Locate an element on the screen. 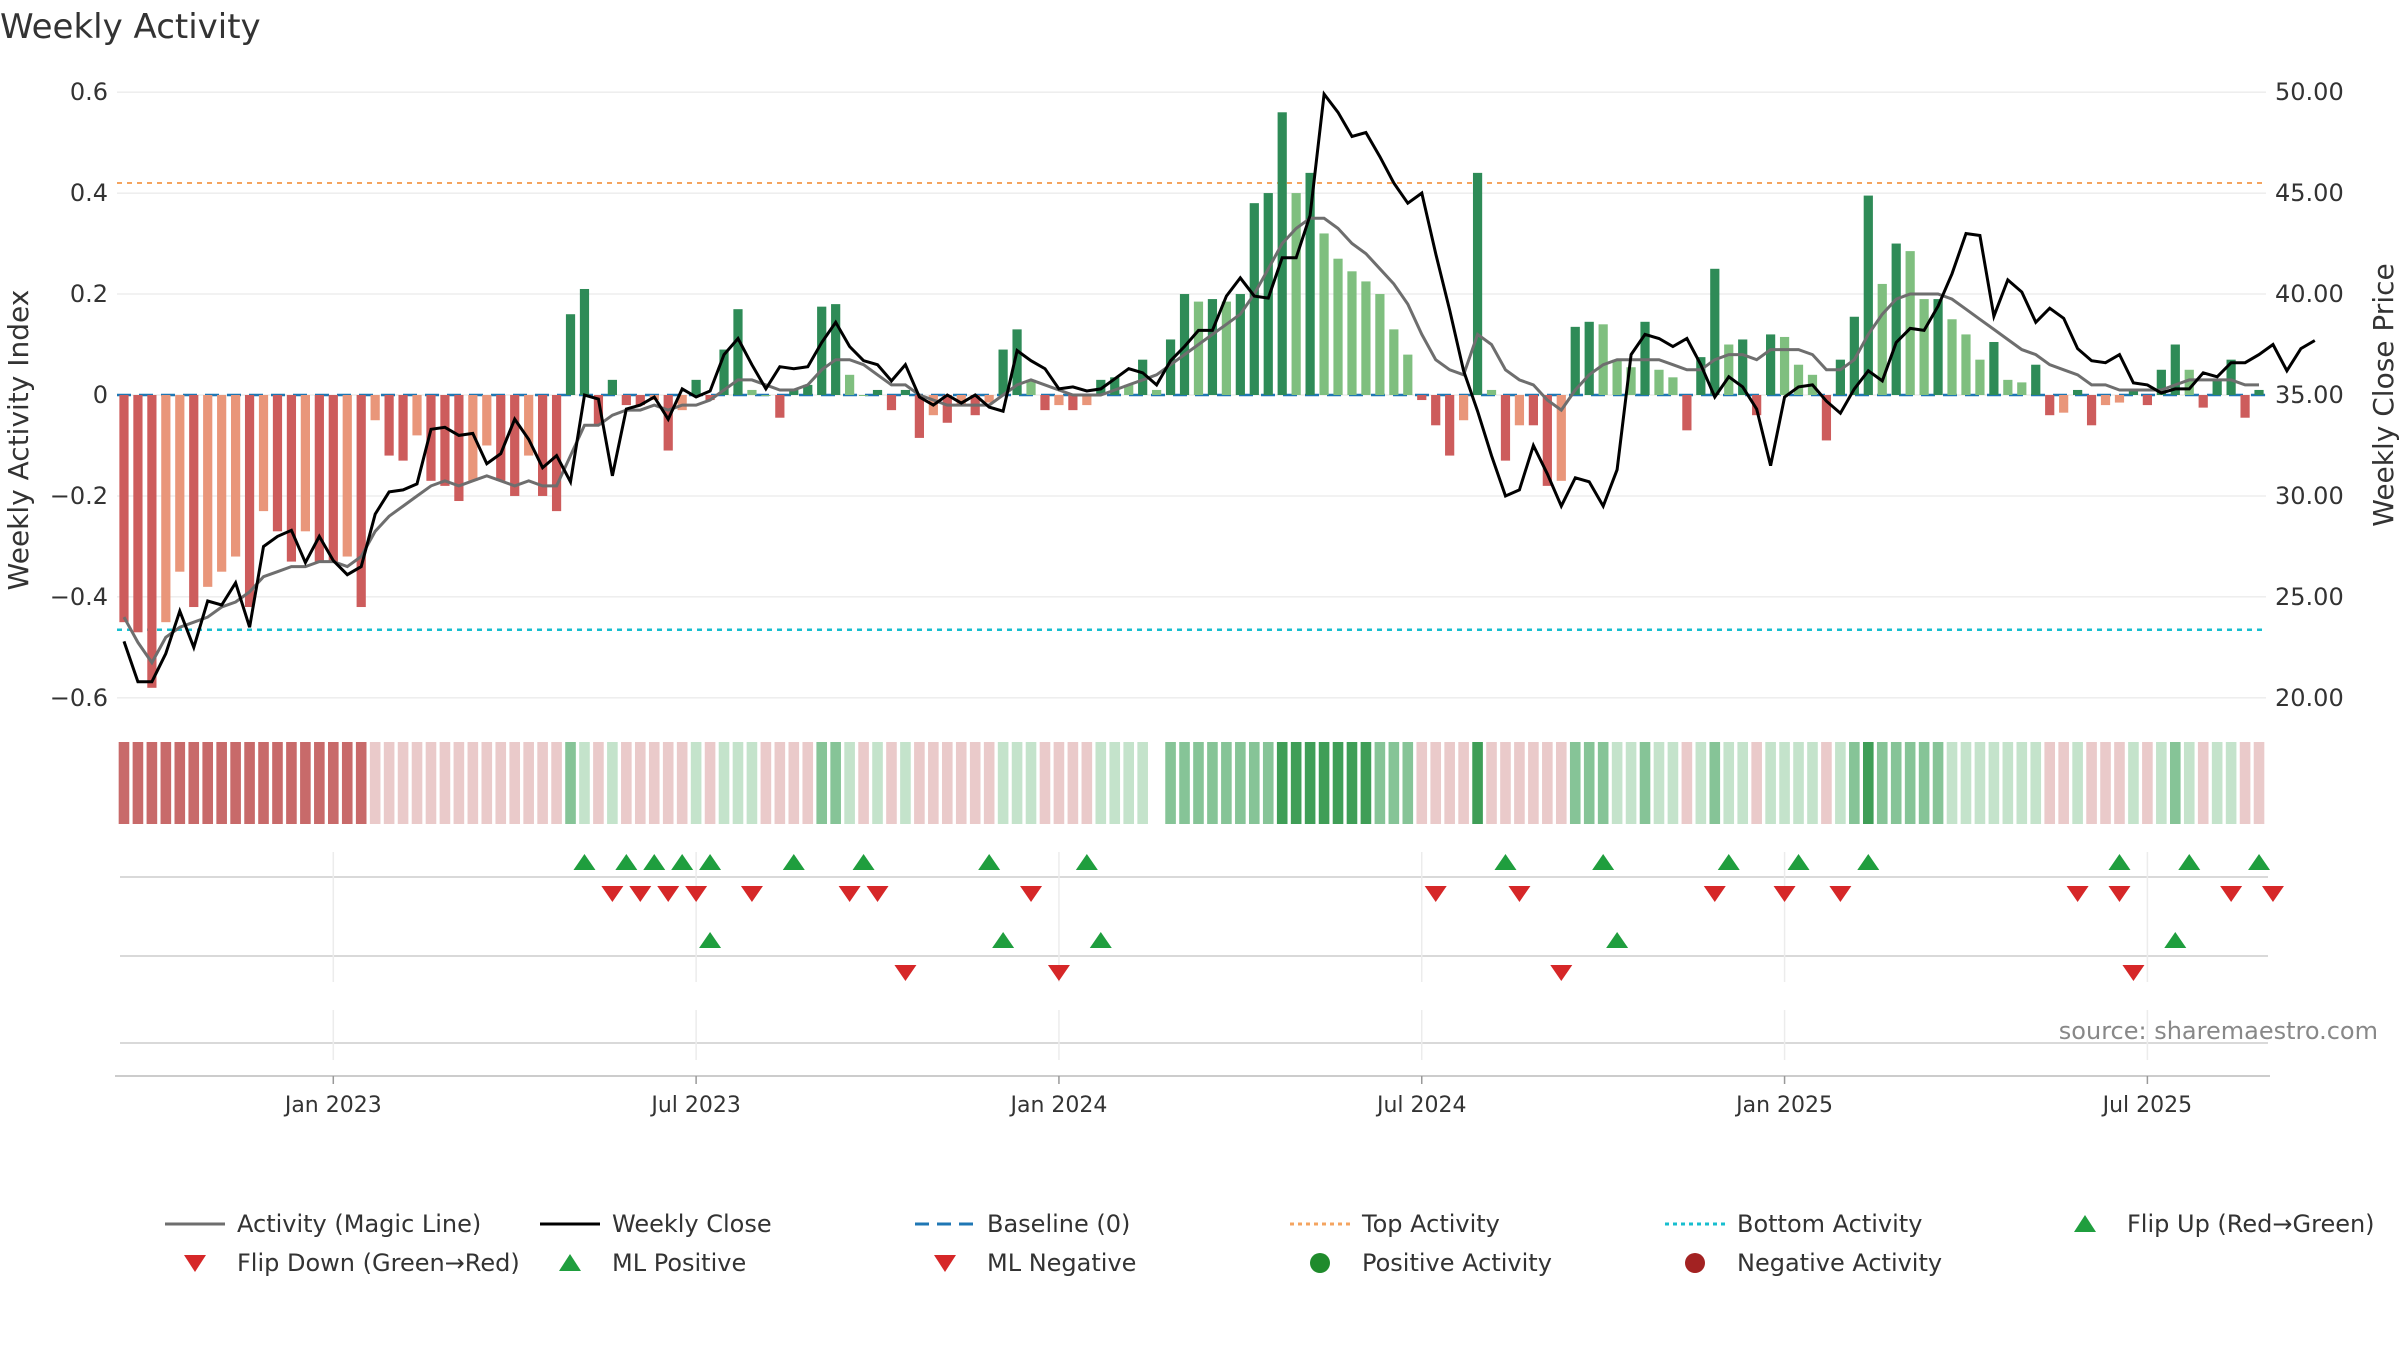 The width and height of the screenshot is (2400, 1350). source-label: source: sharemaestro.com is located at coordinates (2218, 1031).